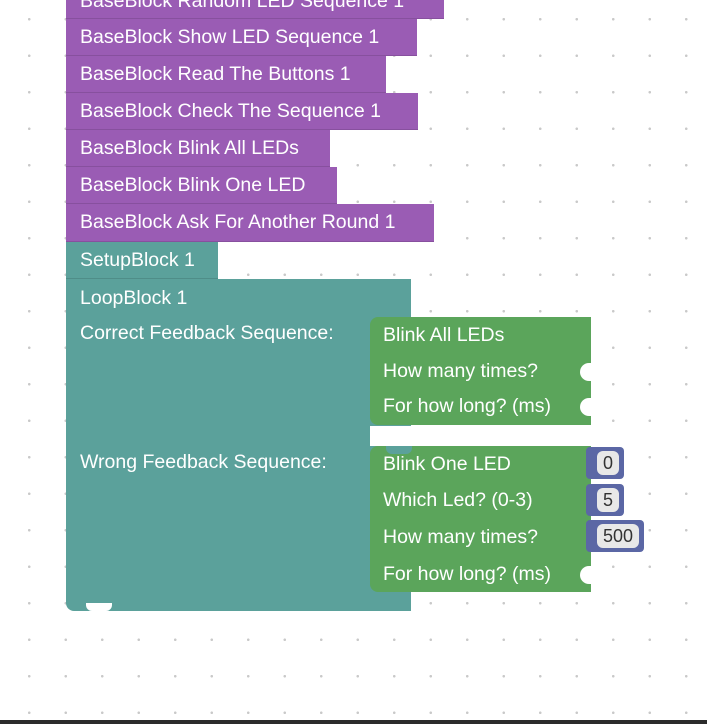  What do you see at coordinates (480, 519) in the screenshot?
I see `blink-one-led-block` at bounding box center [480, 519].